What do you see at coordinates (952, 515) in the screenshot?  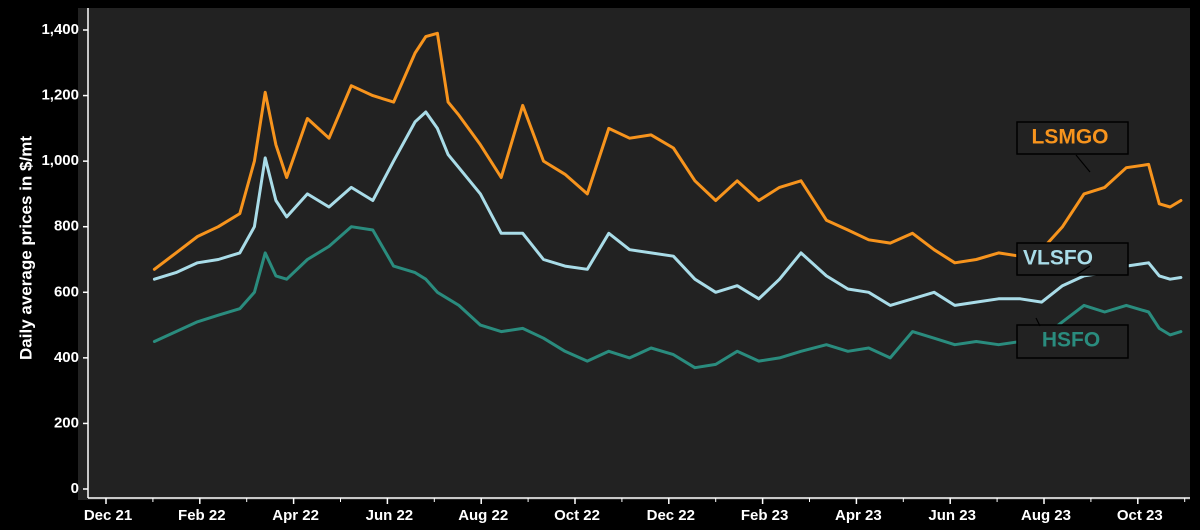 I see `x-tick-label: Jun 23` at bounding box center [952, 515].